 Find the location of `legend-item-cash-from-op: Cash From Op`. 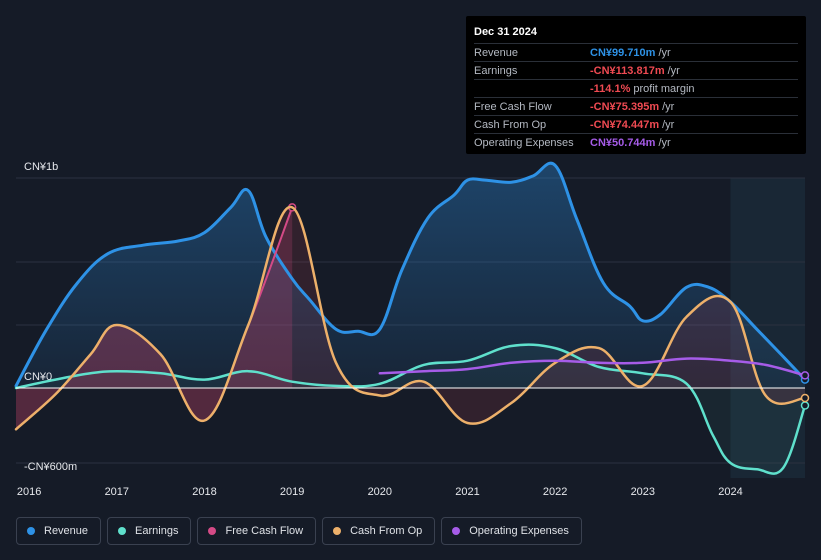

legend-item-cash-from-op: Cash From Op is located at coordinates (379, 531).